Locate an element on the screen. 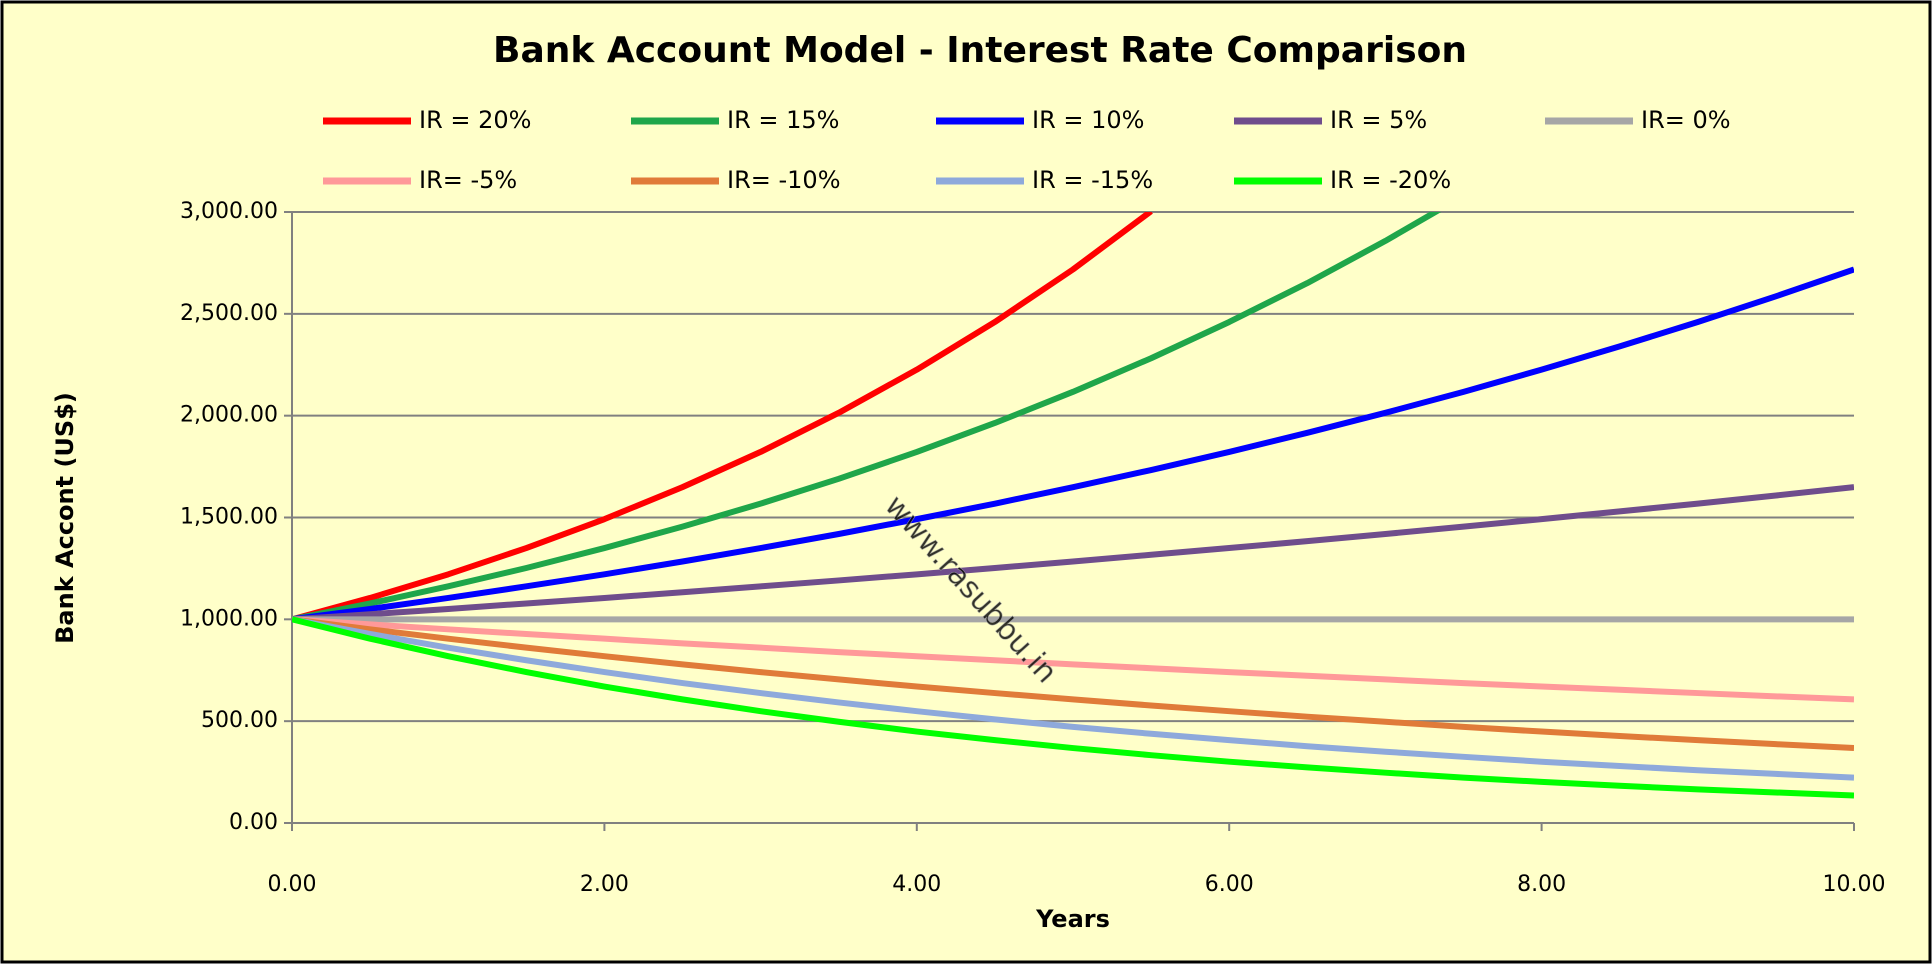 The image size is (1932, 968). legend-label: IR= -10% is located at coordinates (784, 180).